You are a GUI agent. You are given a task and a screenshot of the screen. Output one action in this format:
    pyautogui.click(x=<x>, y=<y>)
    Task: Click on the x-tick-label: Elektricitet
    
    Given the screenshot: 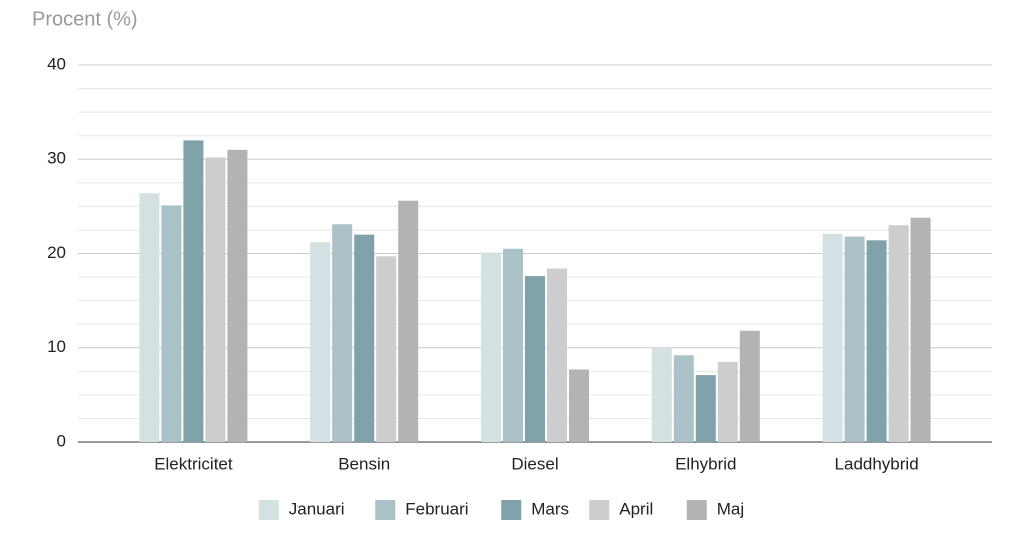 What is the action you would take?
    pyautogui.click(x=193, y=463)
    